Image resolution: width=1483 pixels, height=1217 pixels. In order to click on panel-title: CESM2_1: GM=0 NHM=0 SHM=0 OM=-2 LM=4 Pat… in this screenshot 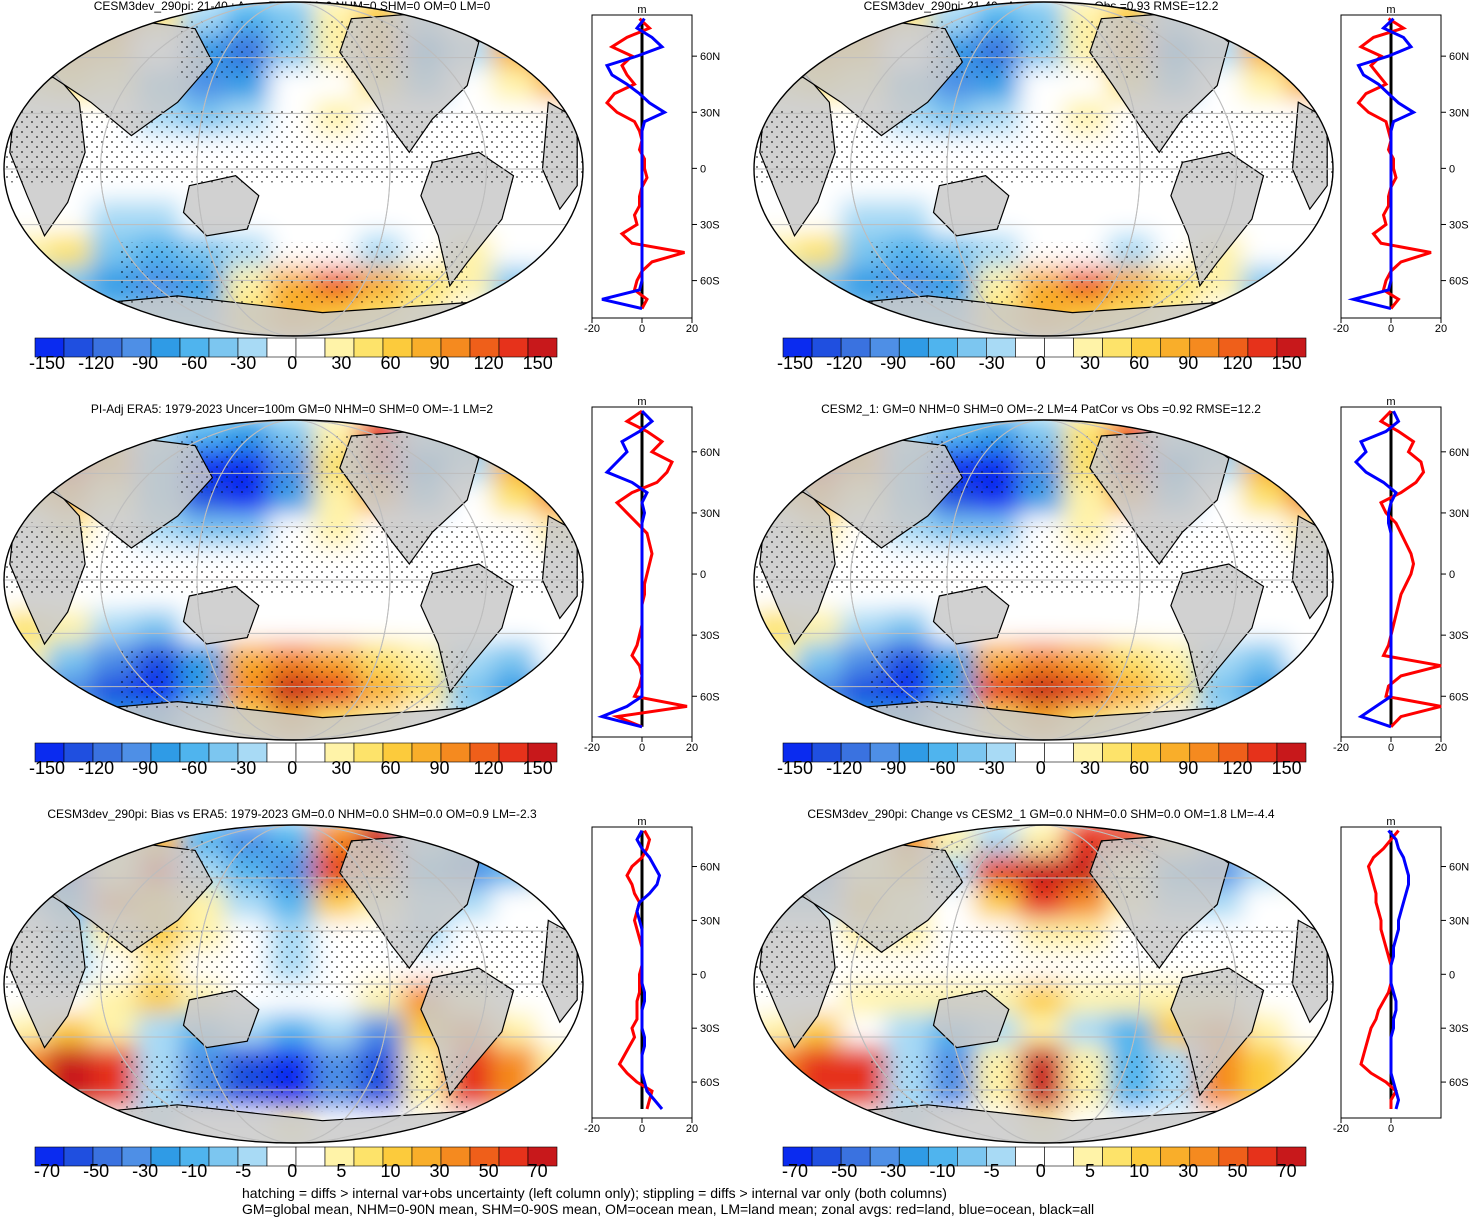, I will do `click(1041, 409)`.